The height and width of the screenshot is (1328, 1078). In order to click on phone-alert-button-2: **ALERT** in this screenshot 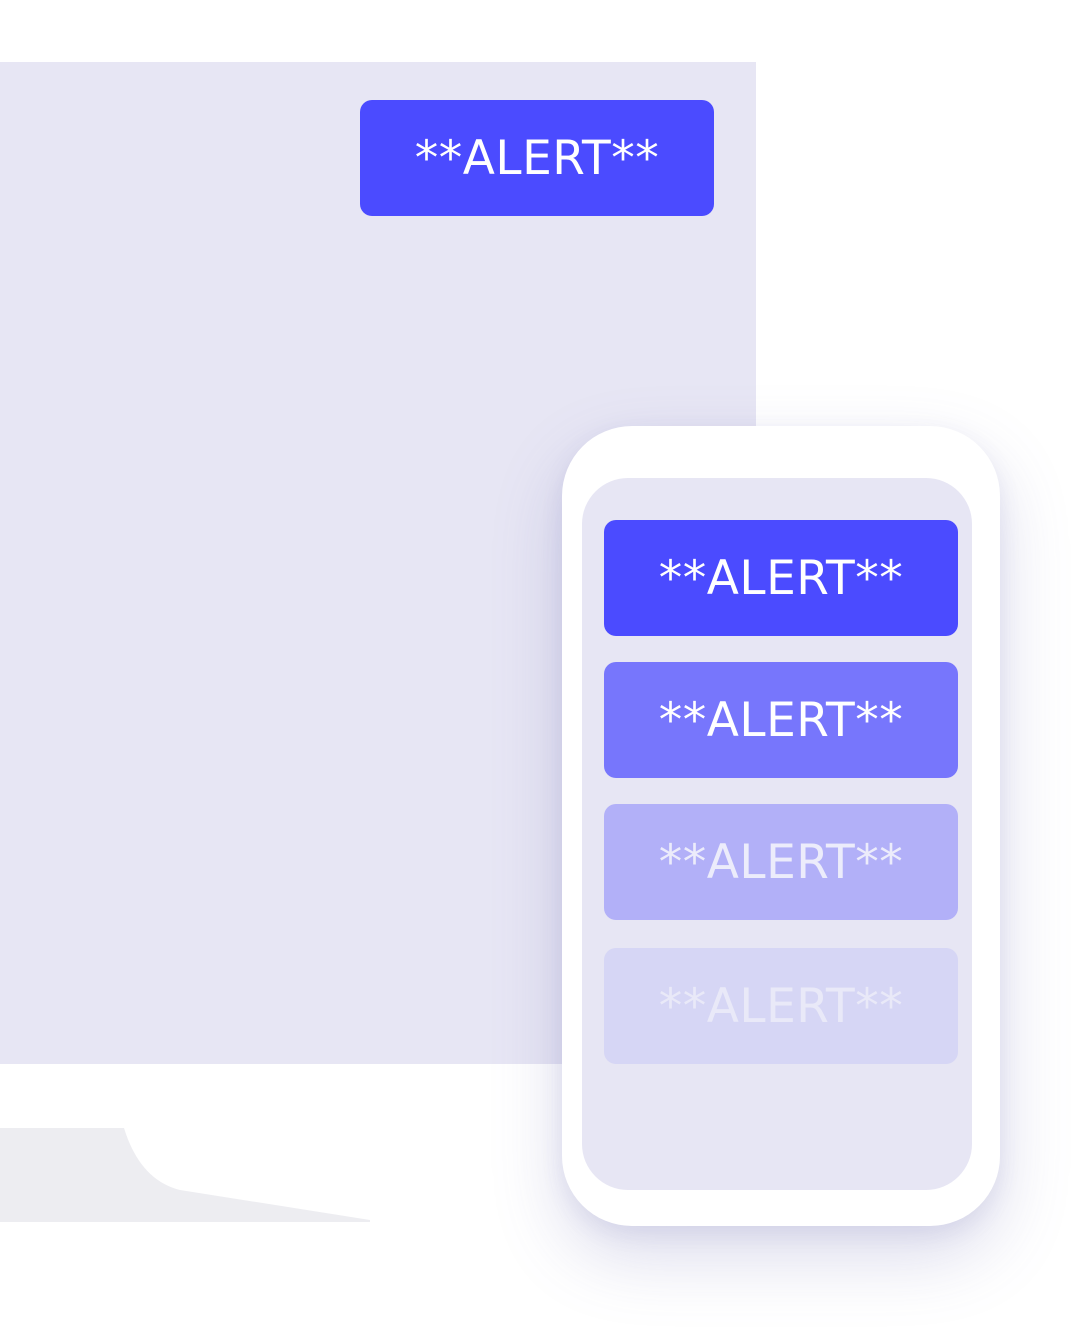, I will do `click(781, 720)`.